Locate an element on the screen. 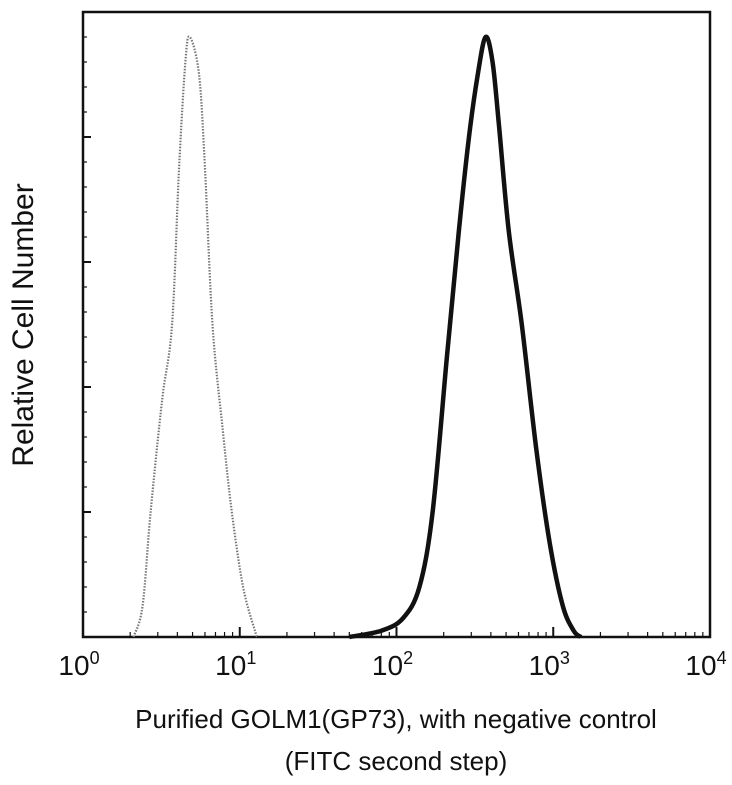 Image resolution: width=732 pixels, height=785 pixels. x-tick-label-exponent: 3 is located at coordinates (565, 658).